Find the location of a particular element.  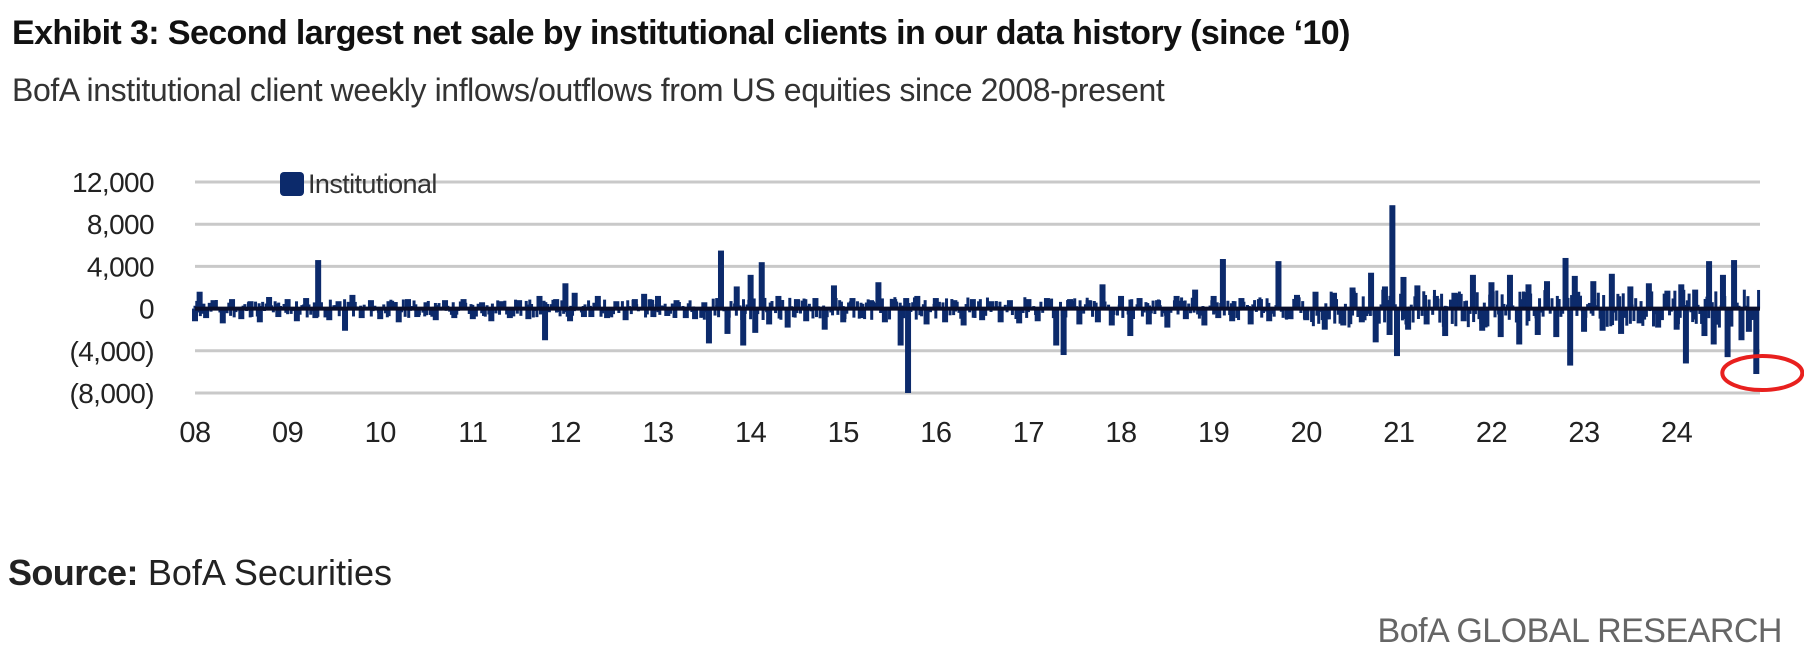

footer-brand: BofA GLOBAL RESEARCH is located at coordinates (1580, 631).